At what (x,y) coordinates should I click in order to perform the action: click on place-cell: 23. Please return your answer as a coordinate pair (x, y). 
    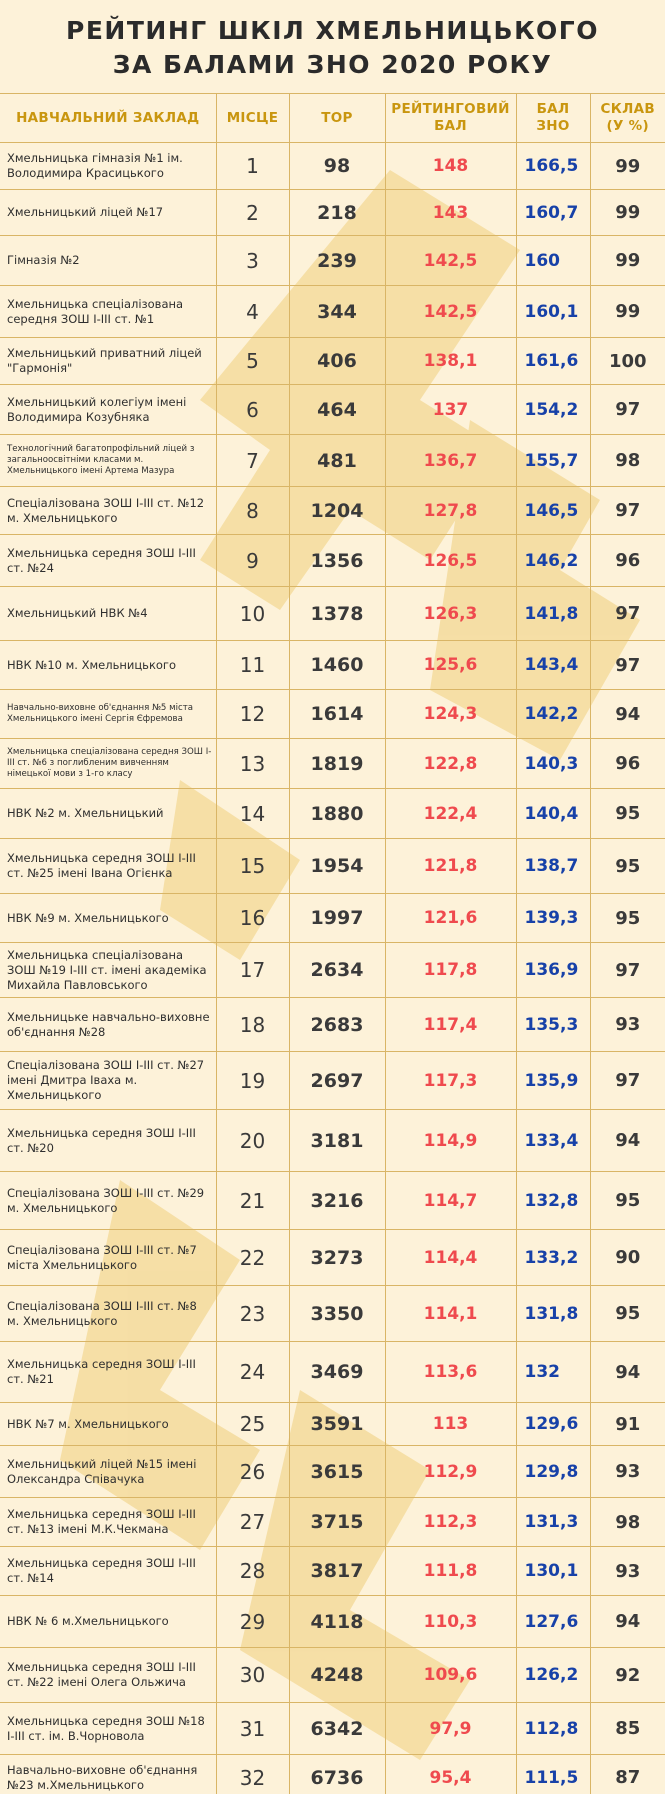
    Looking at the image, I should click on (253, 1313).